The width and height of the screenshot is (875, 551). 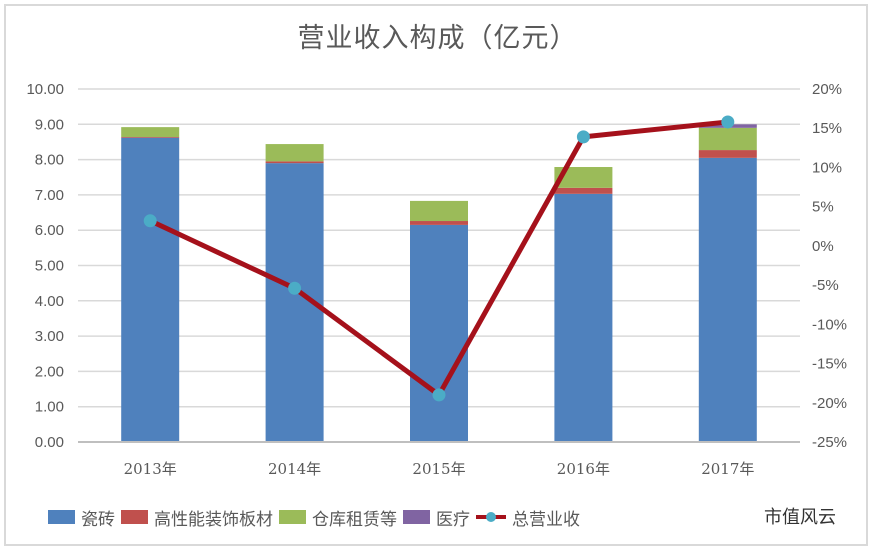 What do you see at coordinates (827, 167) in the screenshot?
I see `y2-axis-tick: 10%` at bounding box center [827, 167].